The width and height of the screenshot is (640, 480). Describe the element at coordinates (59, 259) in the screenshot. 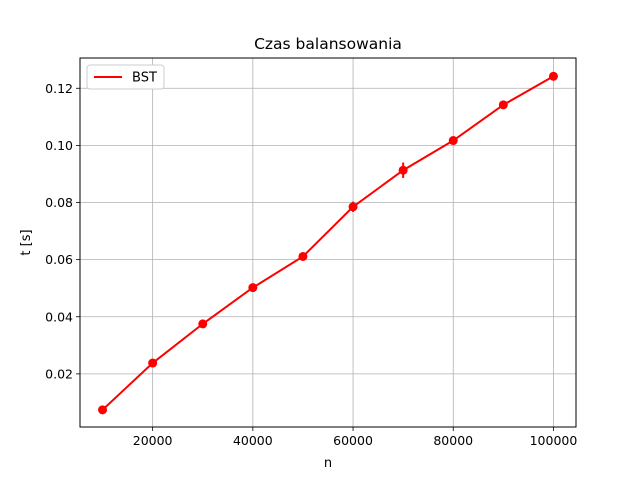

I see `y-tick-label: 0.06` at that location.